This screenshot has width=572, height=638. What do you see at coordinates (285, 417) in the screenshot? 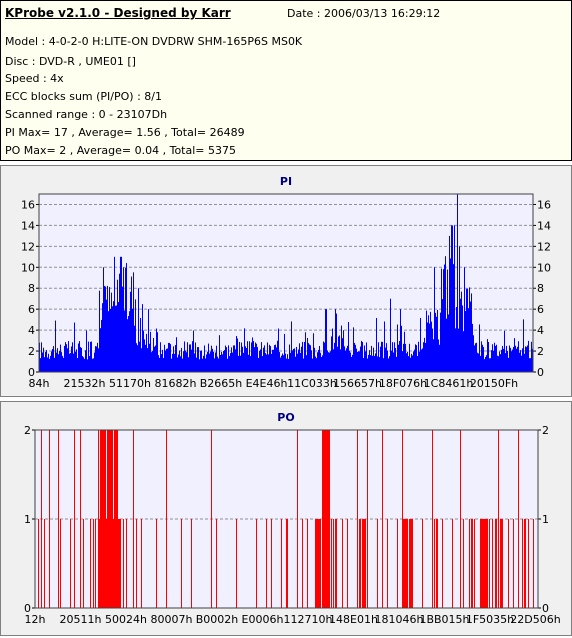
I see `po-chart-title: PO` at bounding box center [285, 417].